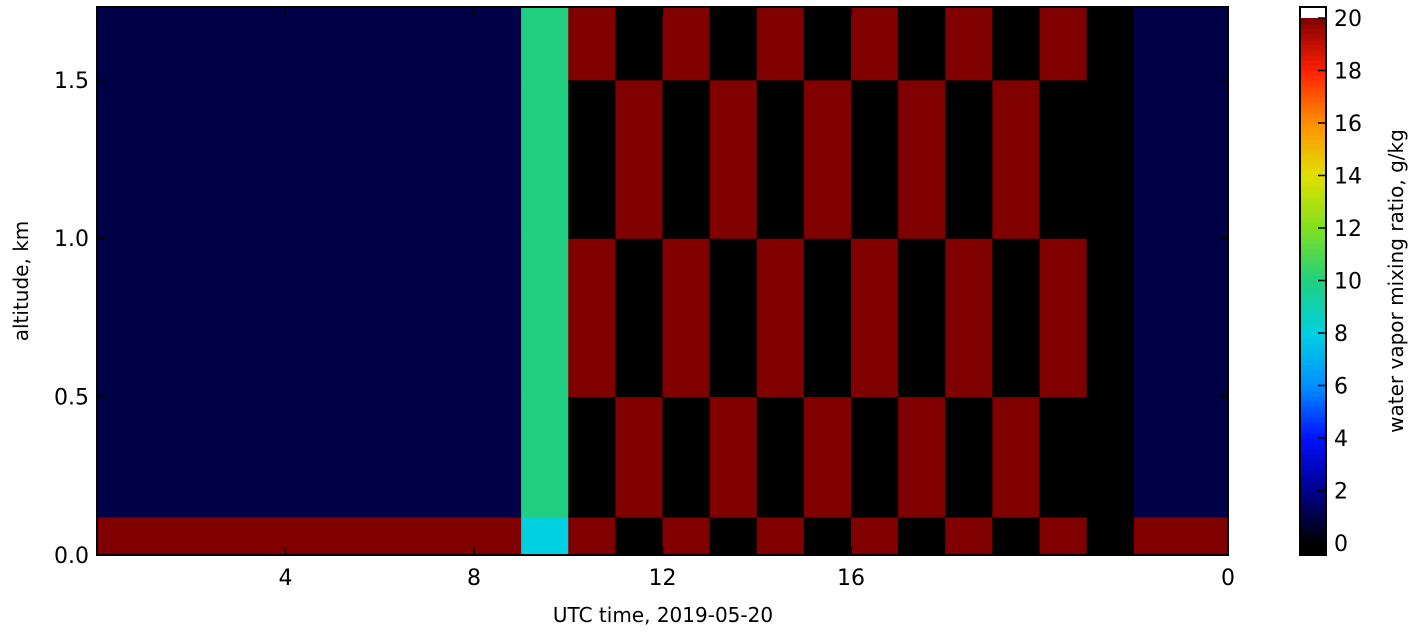 The image size is (1427, 634). Describe the element at coordinates (1341, 387) in the screenshot. I see `colorbar-tick-label: 6` at that location.